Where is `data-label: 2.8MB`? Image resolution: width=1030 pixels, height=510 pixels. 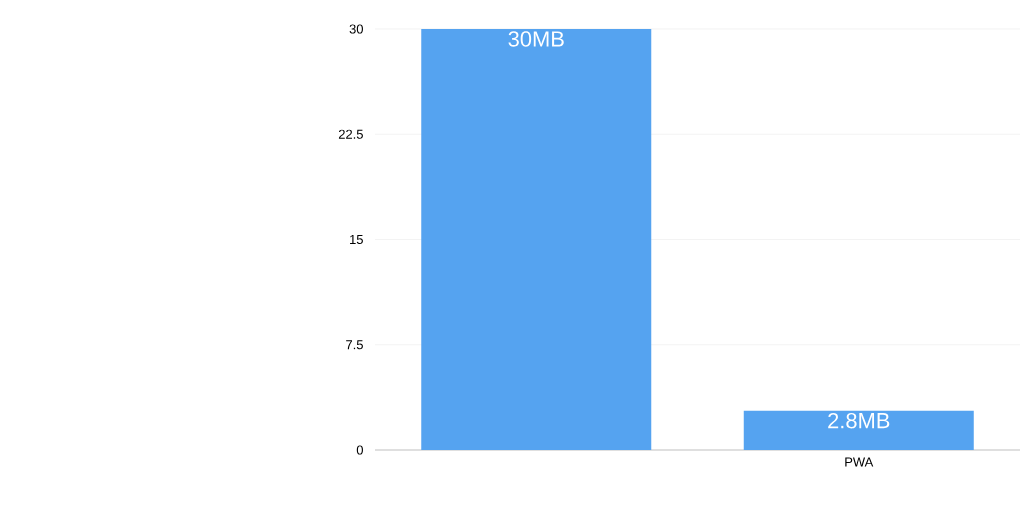 data-label: 2.8MB is located at coordinates (859, 420).